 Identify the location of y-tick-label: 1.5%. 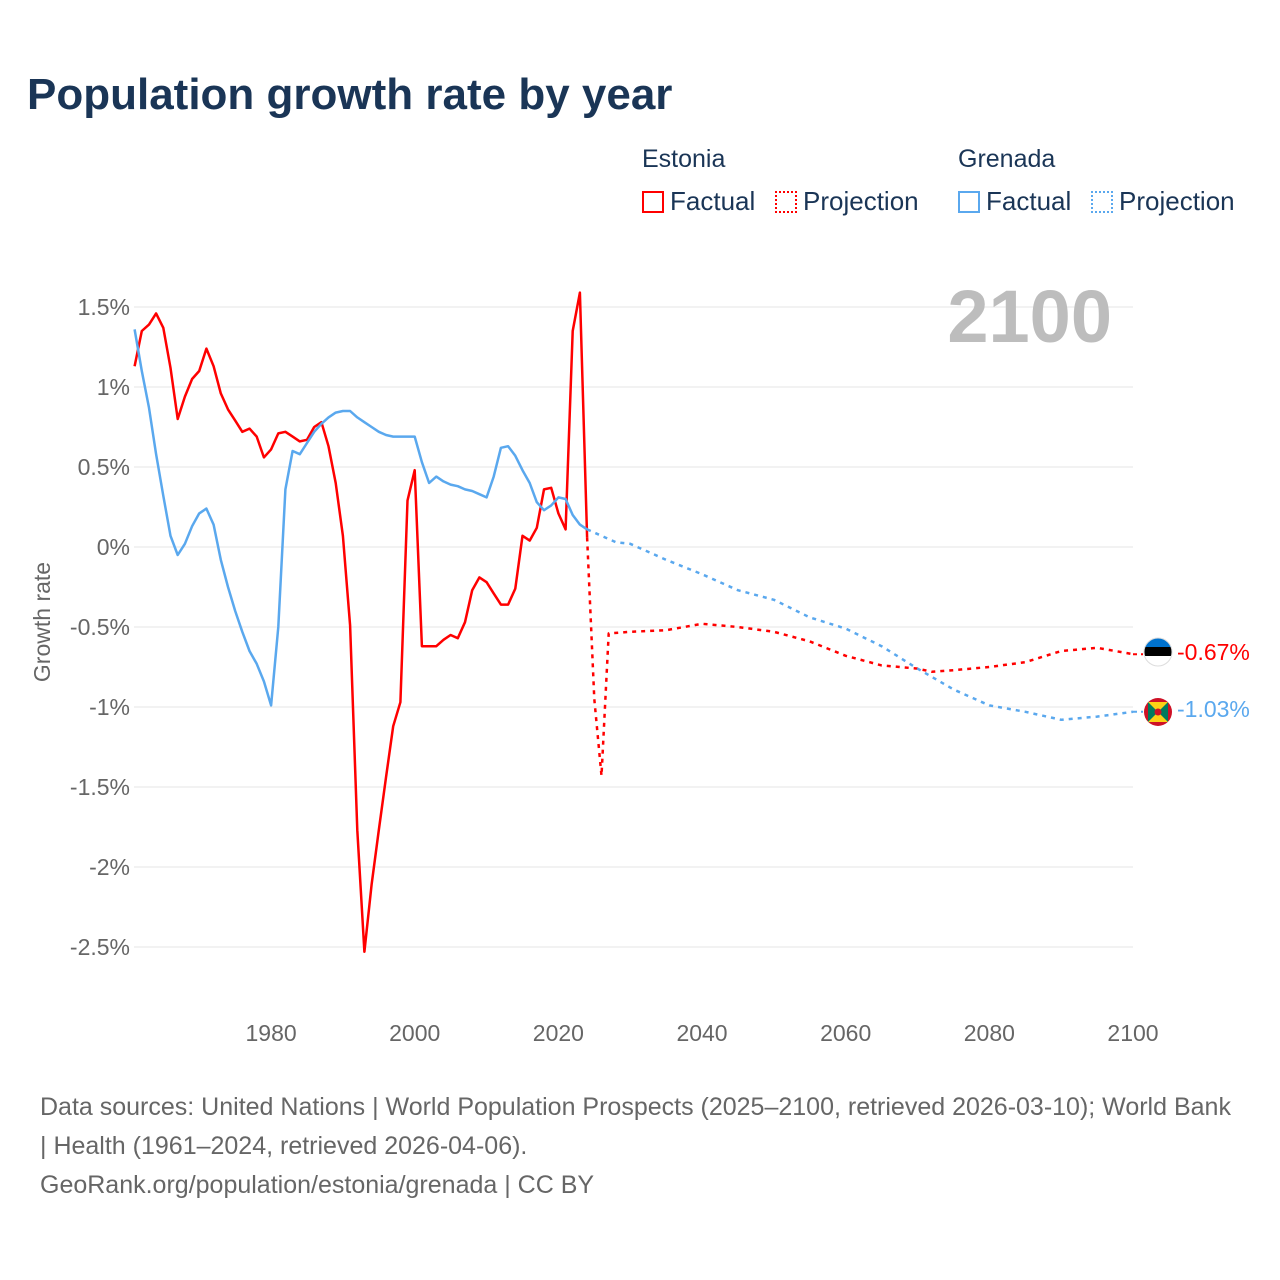
(104, 307).